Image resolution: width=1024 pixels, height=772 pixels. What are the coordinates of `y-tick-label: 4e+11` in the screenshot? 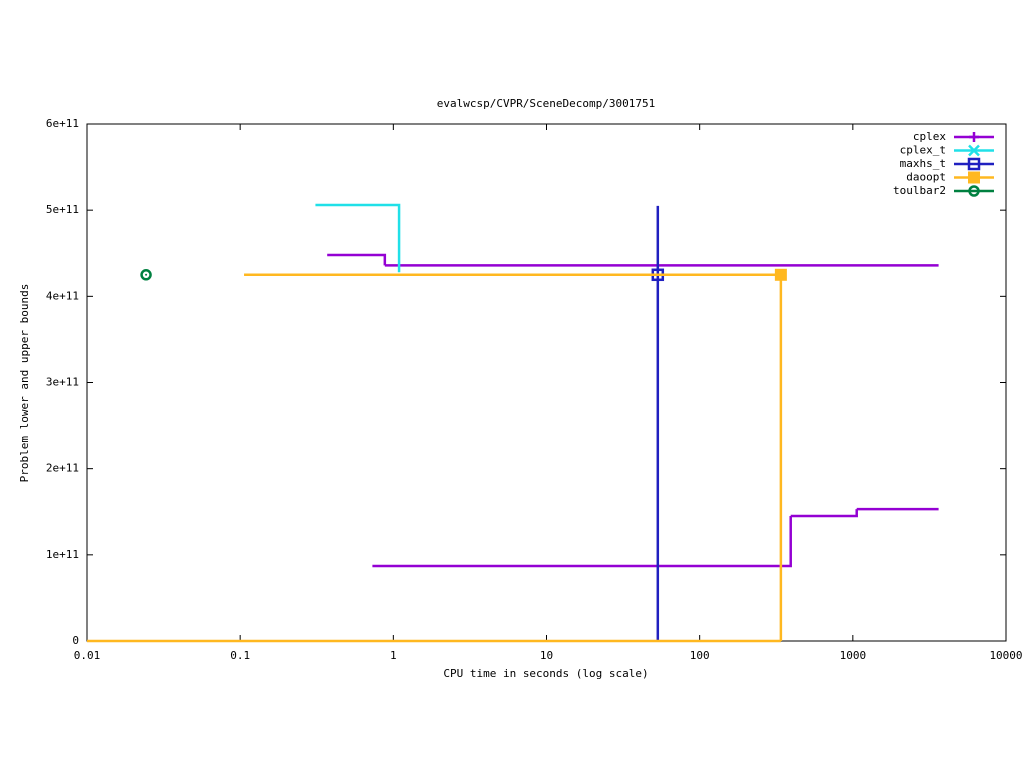 It's located at (62, 295).